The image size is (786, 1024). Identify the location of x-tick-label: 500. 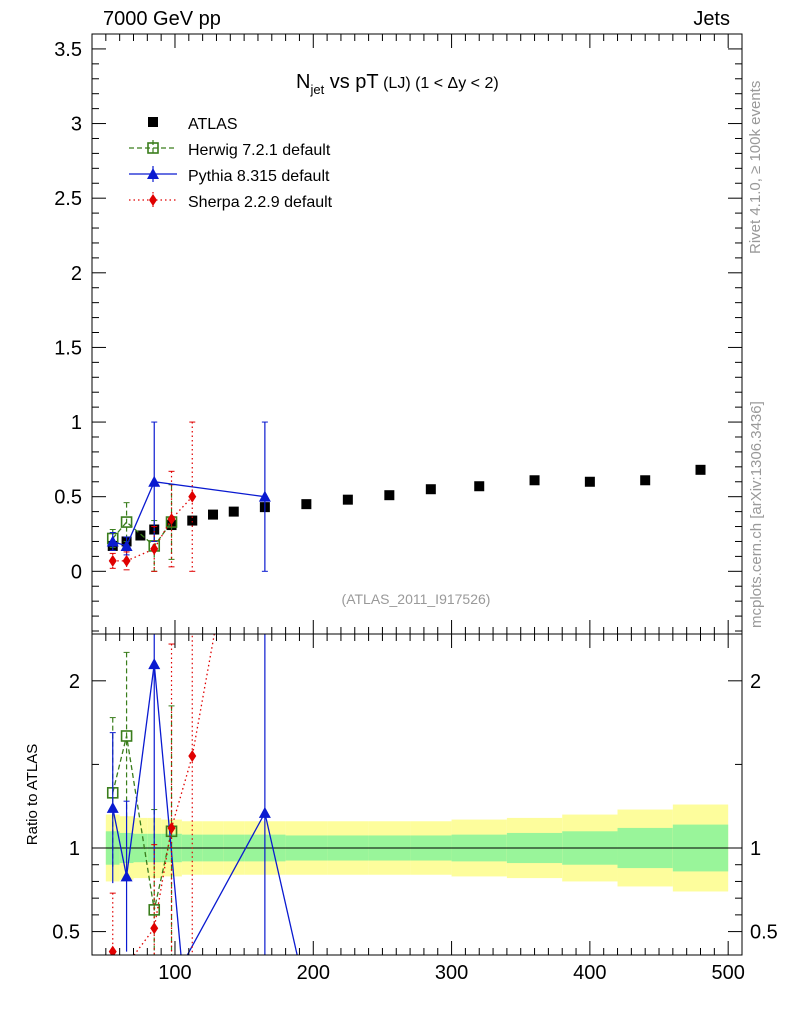
(727, 973).